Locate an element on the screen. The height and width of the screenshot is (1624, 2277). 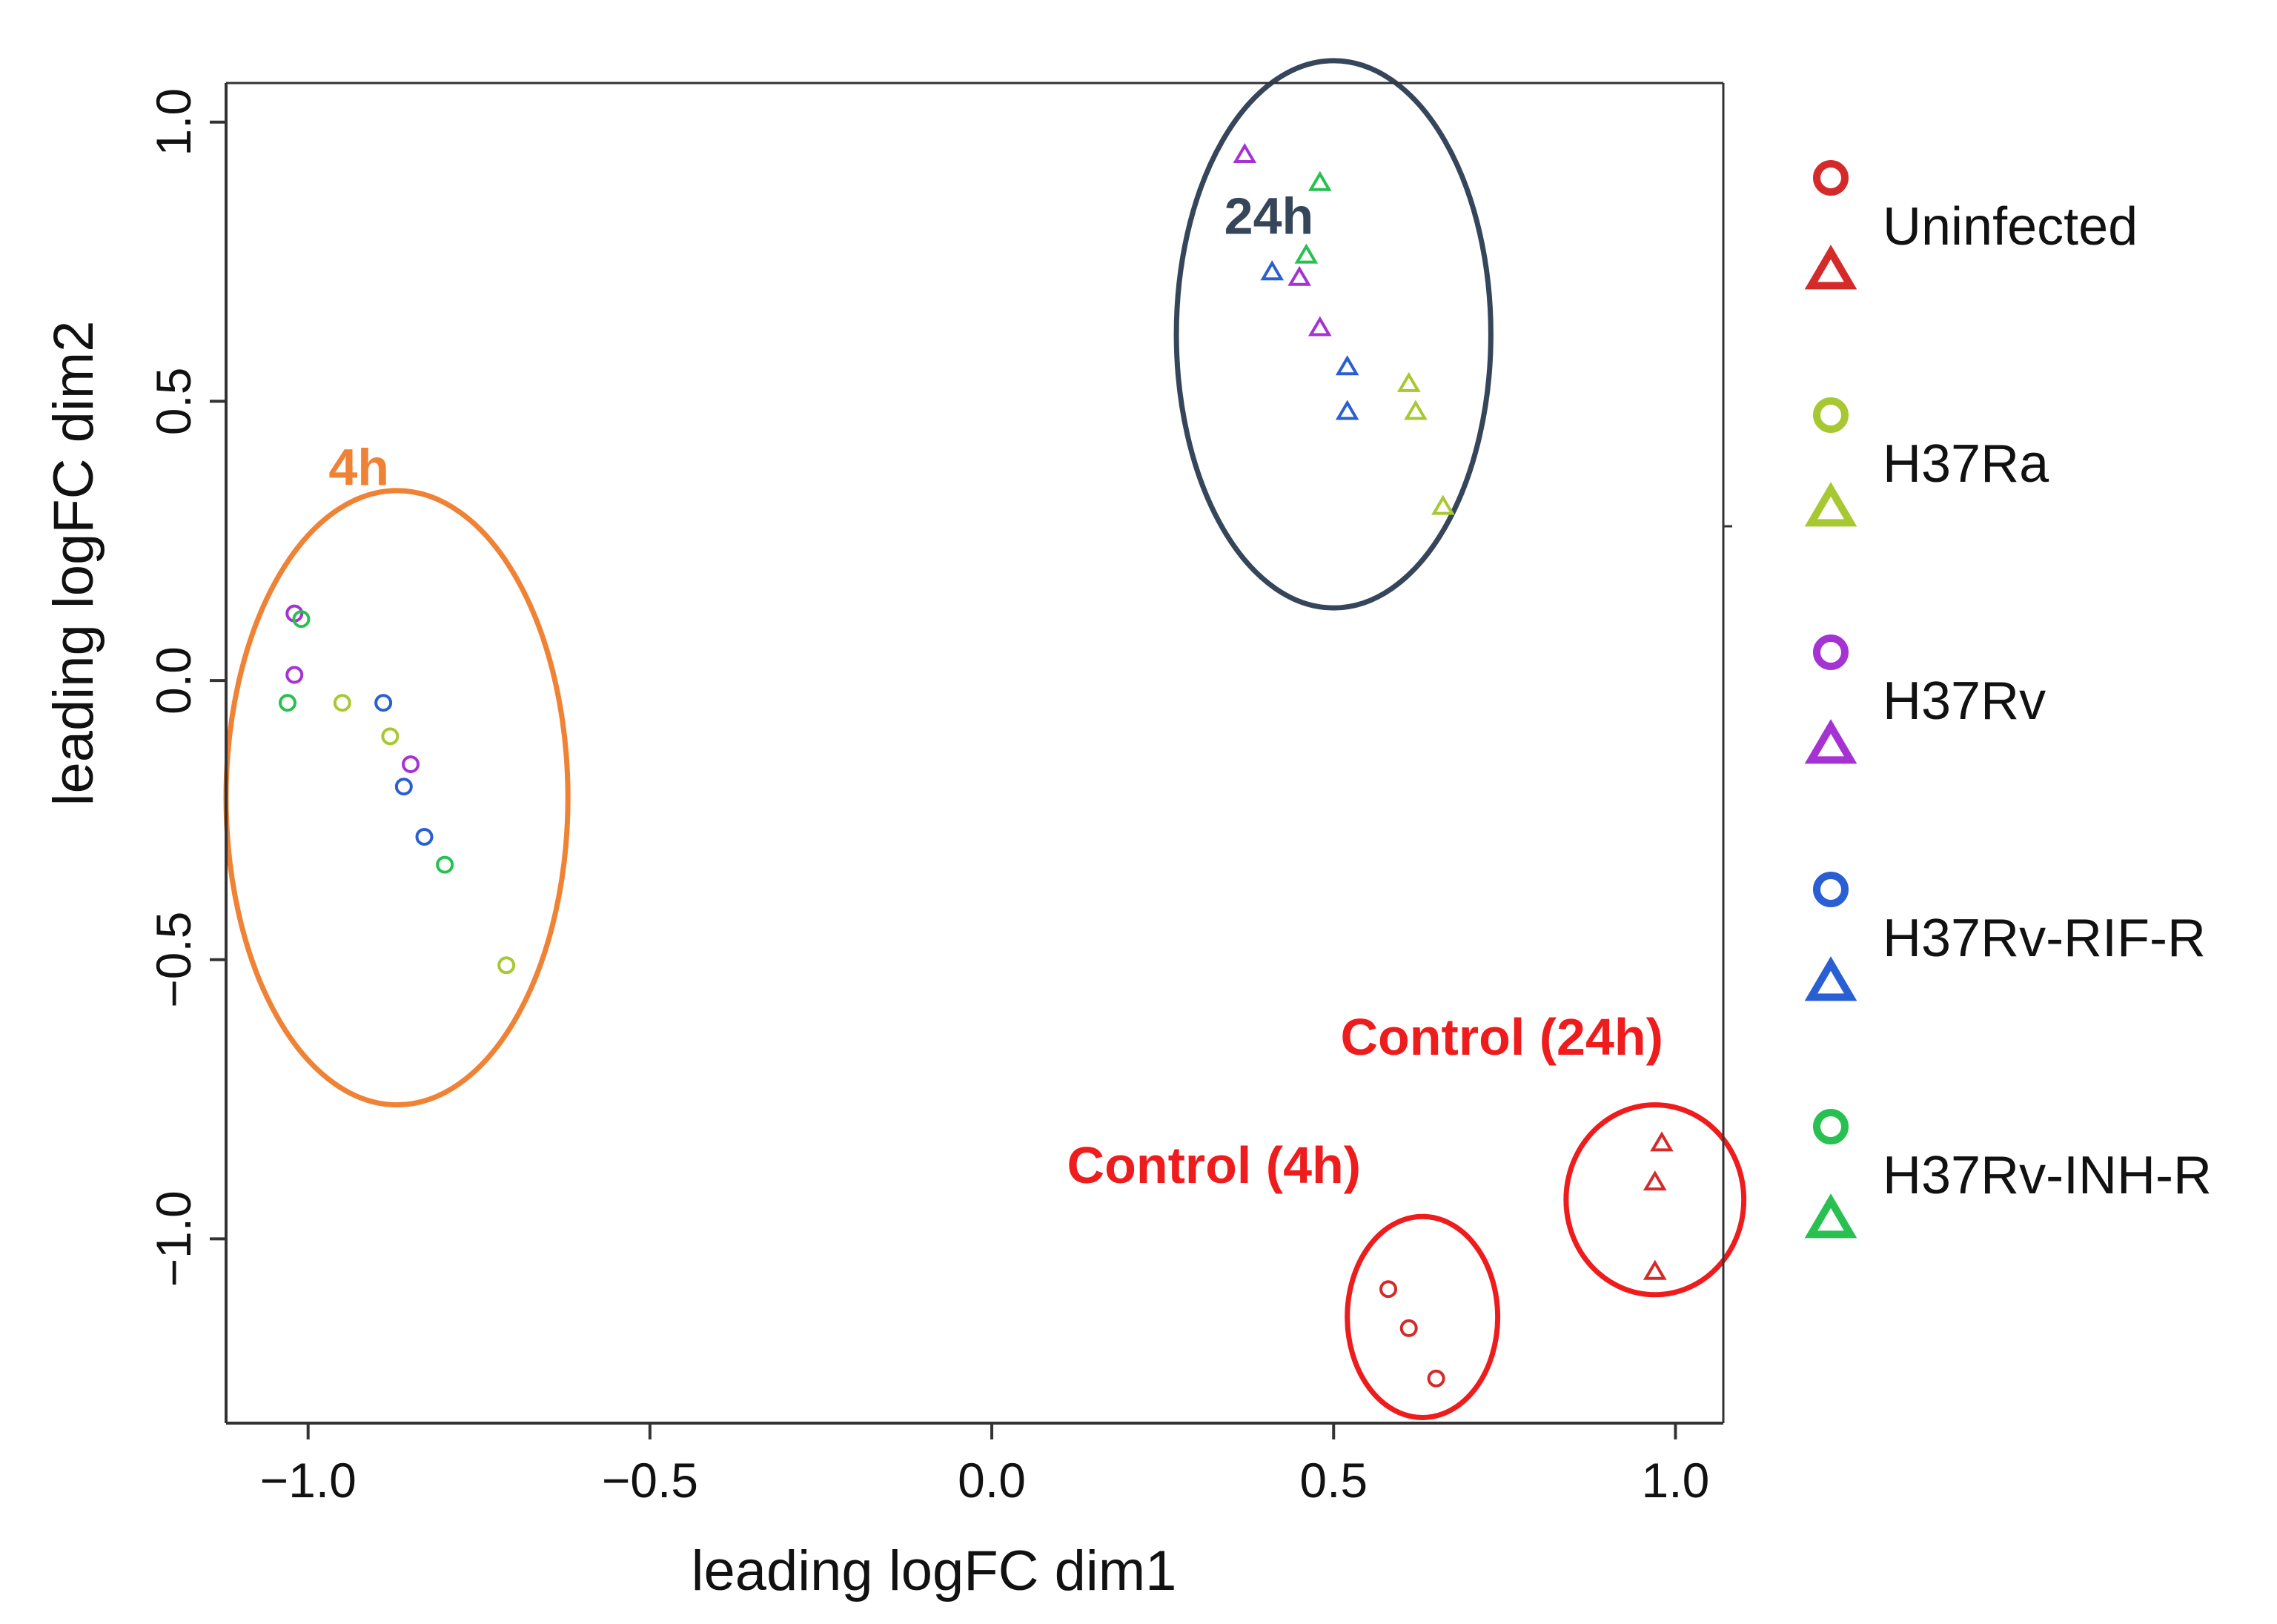
x-tick-label: 0.5 is located at coordinates (1333, 1480).